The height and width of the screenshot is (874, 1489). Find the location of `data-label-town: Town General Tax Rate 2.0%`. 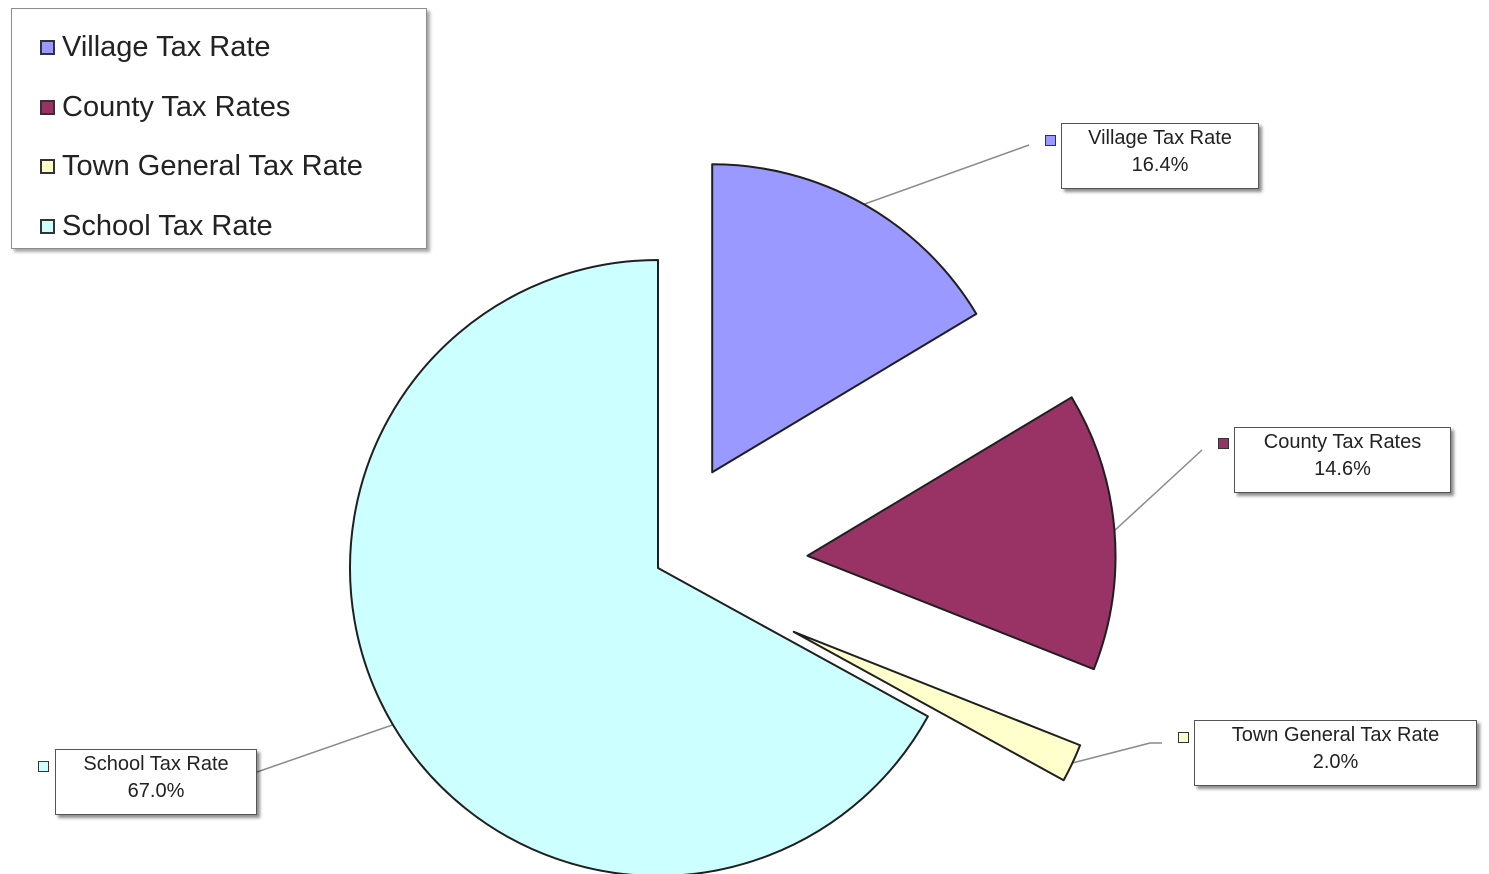

data-label-town: Town General Tax Rate 2.0% is located at coordinates (1335, 753).